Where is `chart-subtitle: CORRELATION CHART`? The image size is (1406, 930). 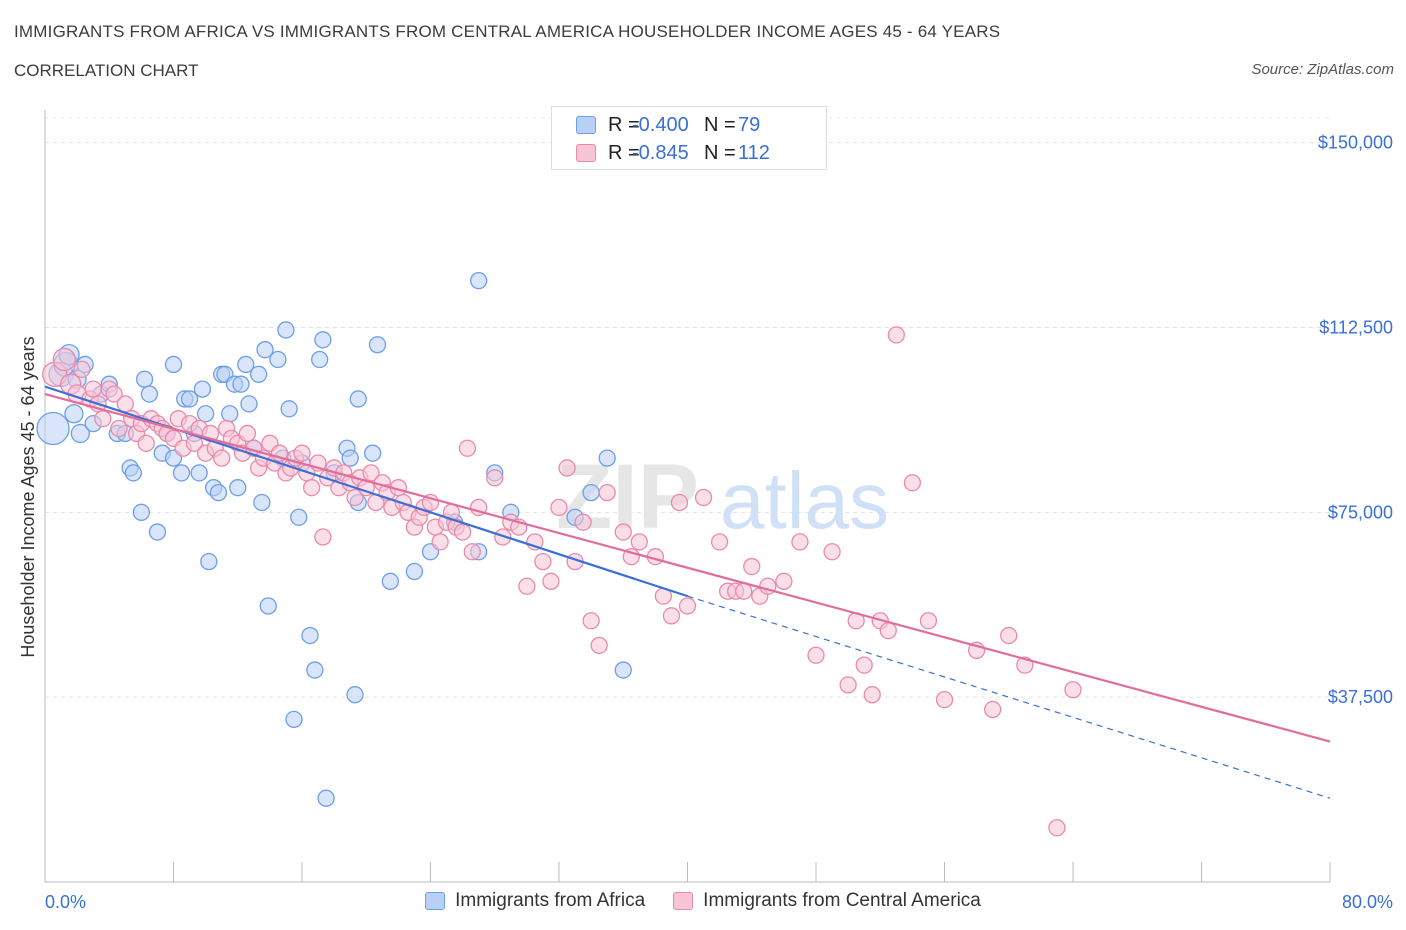 chart-subtitle: CORRELATION CHART is located at coordinates (106, 70).